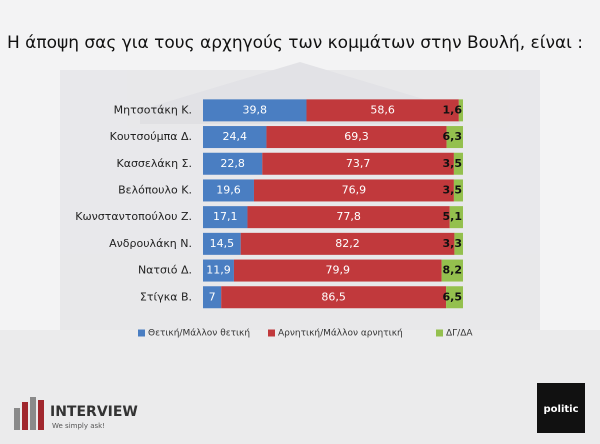 The width and height of the screenshot is (600, 444). I want to click on value-label: 7, so click(212, 296).